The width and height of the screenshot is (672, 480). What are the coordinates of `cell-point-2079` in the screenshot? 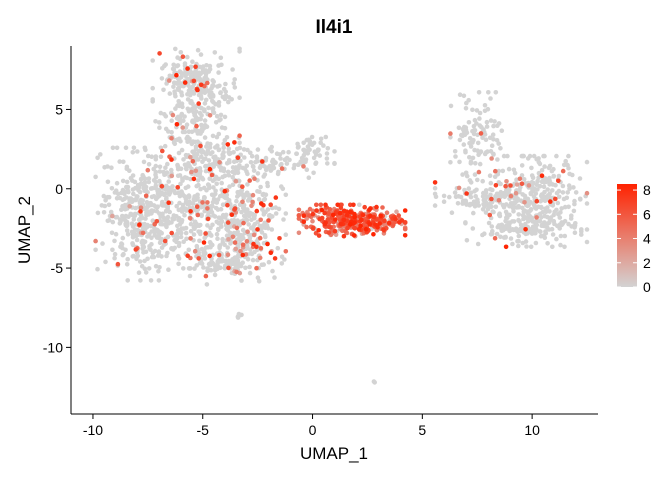 It's located at (540, 231).